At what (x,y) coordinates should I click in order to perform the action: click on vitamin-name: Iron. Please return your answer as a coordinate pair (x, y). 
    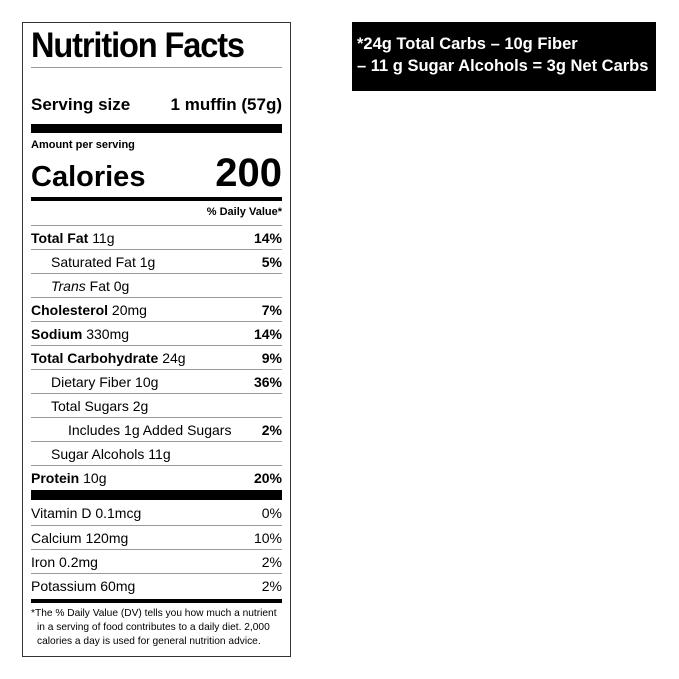
    Looking at the image, I should click on (43, 561).